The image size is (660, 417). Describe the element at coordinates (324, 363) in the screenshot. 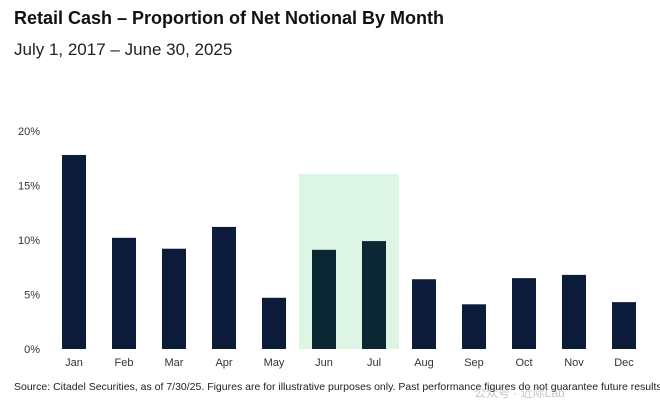

I see `x-tick-label-jun: Jun` at that location.